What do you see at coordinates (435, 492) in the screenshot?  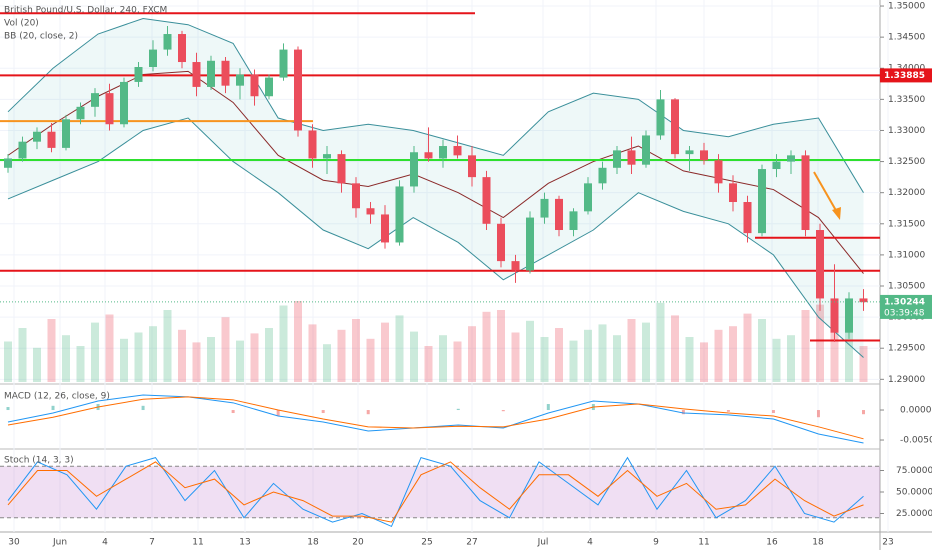 I see `stoch-k` at bounding box center [435, 492].